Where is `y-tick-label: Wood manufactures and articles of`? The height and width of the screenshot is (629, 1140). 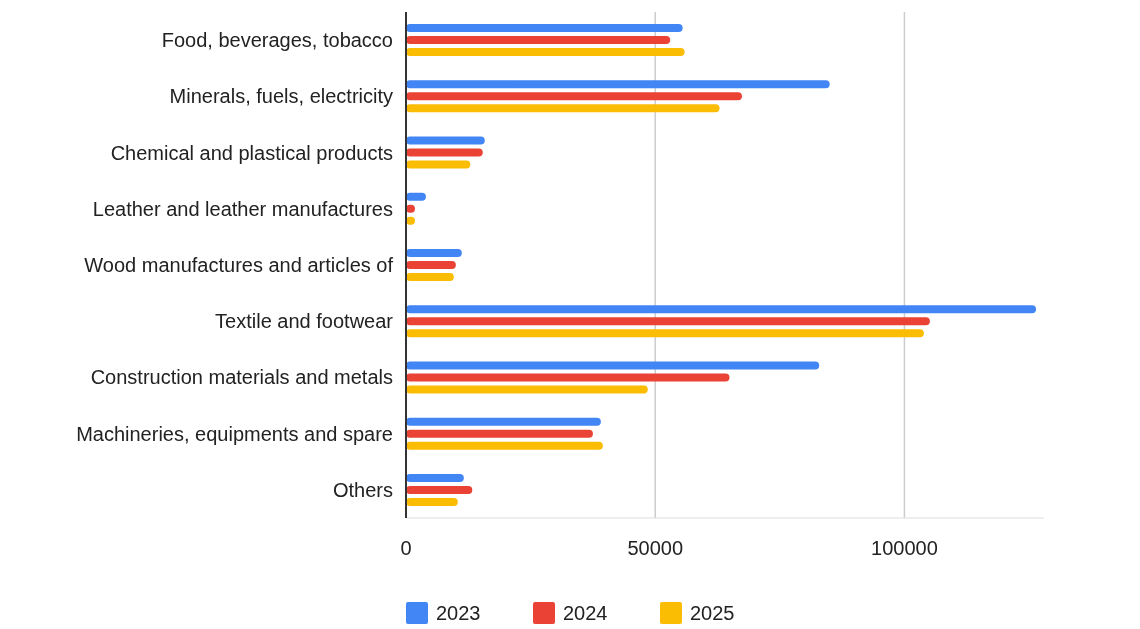
y-tick-label: Wood manufactures and articles of is located at coordinates (239, 265).